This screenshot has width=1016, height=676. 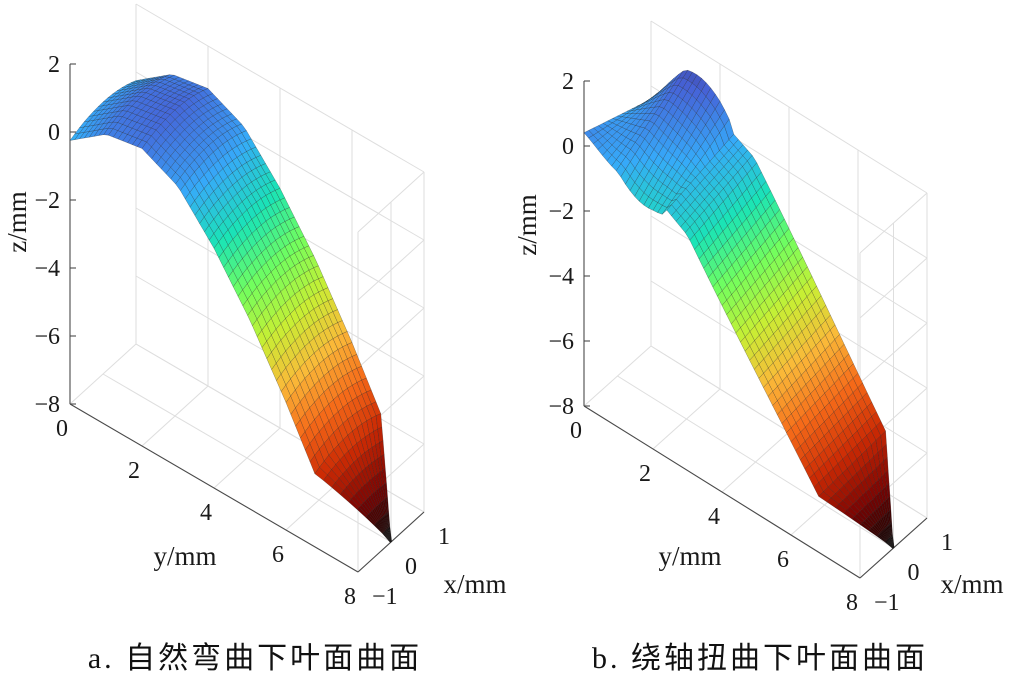 I want to click on chart-b-zlabel: z/mm, so click(x=527, y=225).